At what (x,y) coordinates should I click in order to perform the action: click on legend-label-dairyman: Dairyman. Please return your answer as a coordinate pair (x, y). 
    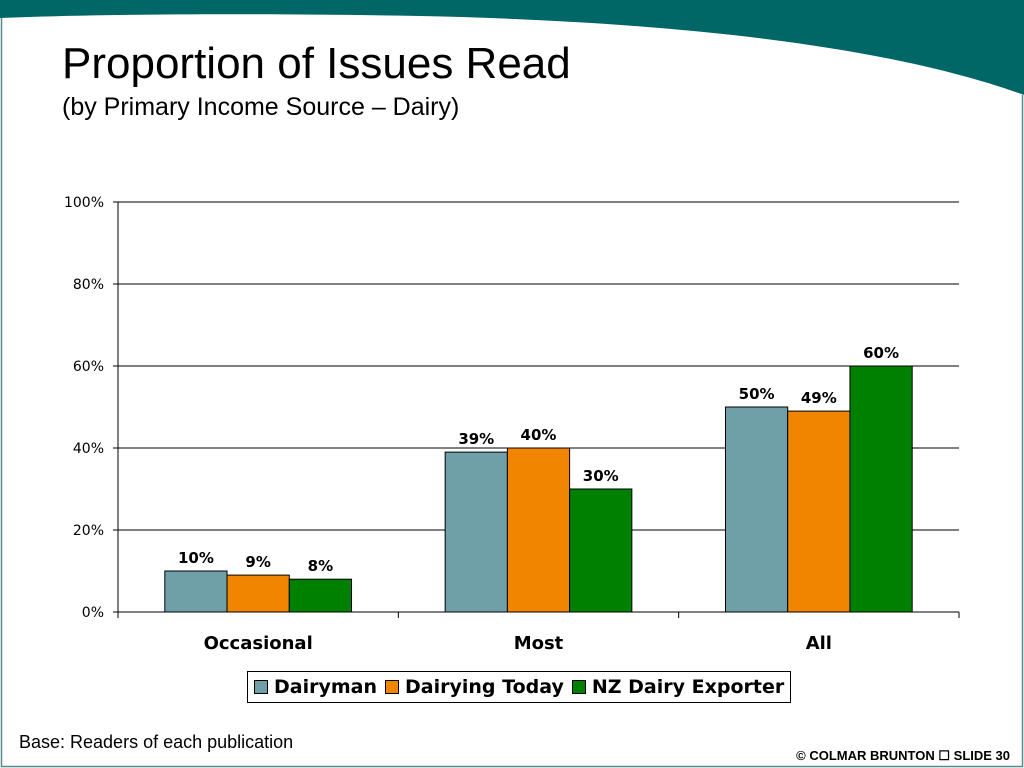
    Looking at the image, I should click on (326, 687).